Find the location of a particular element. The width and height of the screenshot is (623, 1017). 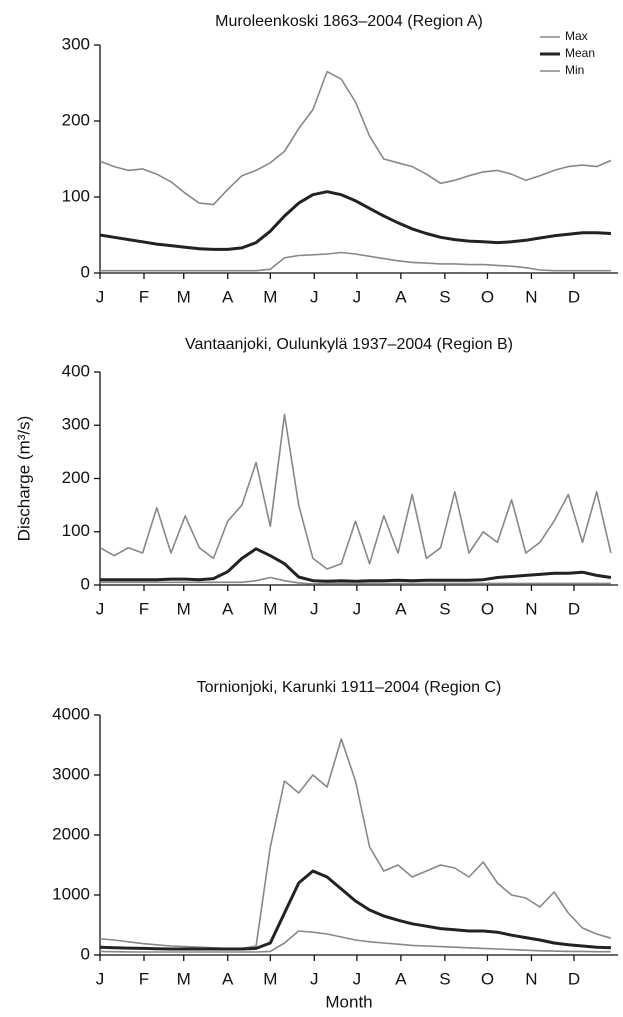

y-tick-label: 2000 is located at coordinates (71, 833).